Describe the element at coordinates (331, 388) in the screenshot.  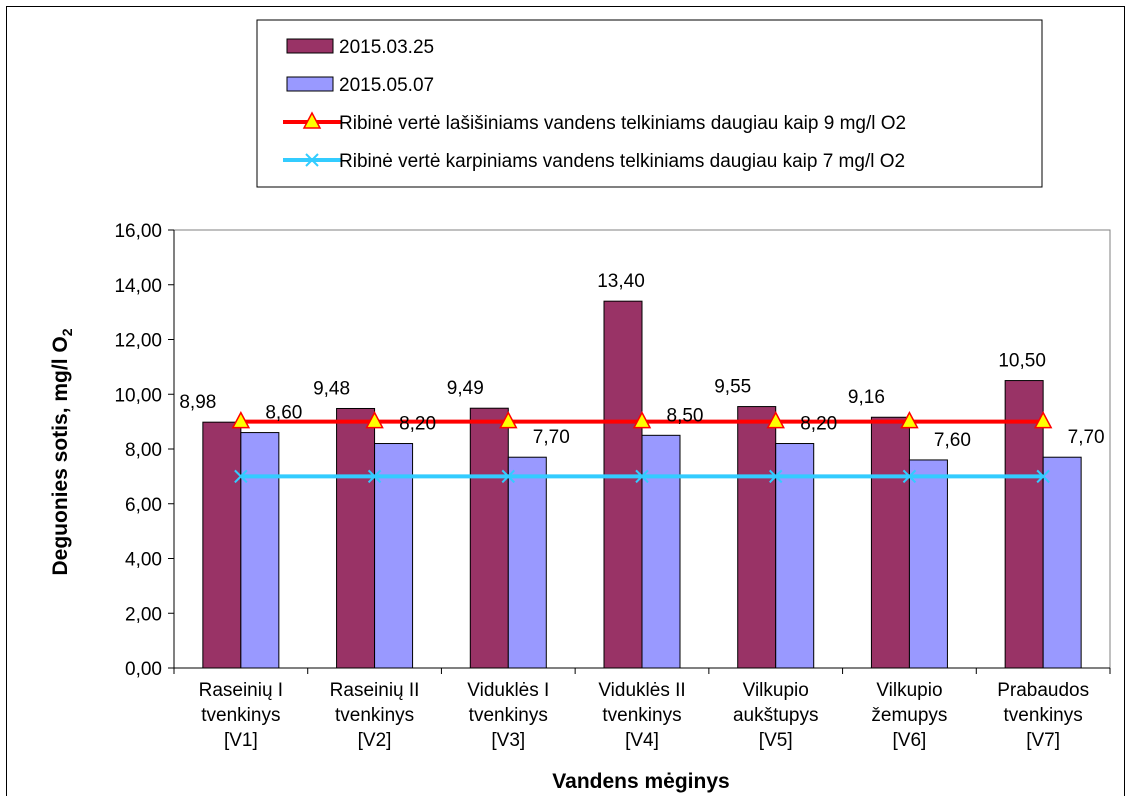
I see `data-label: 9,48` at that location.